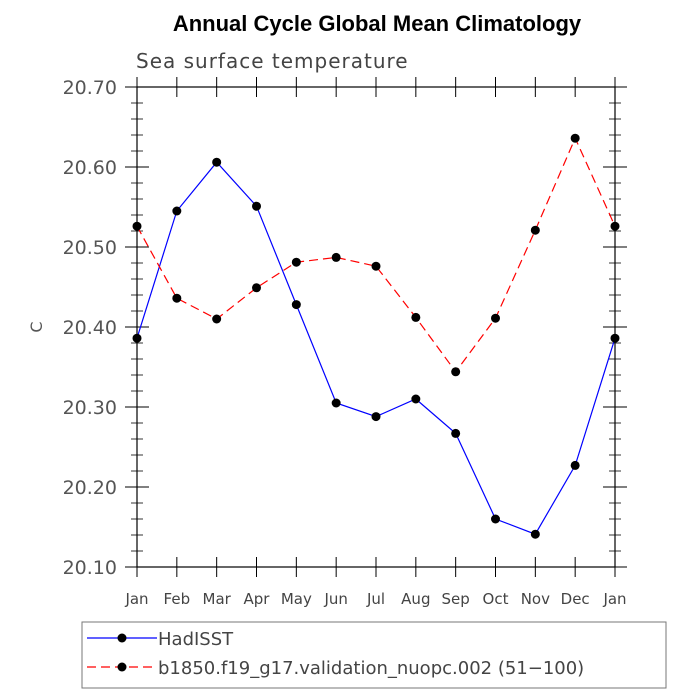 This screenshot has height=700, width=700. What do you see at coordinates (90, 168) in the screenshot?
I see `y-tick-label: 20.60` at bounding box center [90, 168].